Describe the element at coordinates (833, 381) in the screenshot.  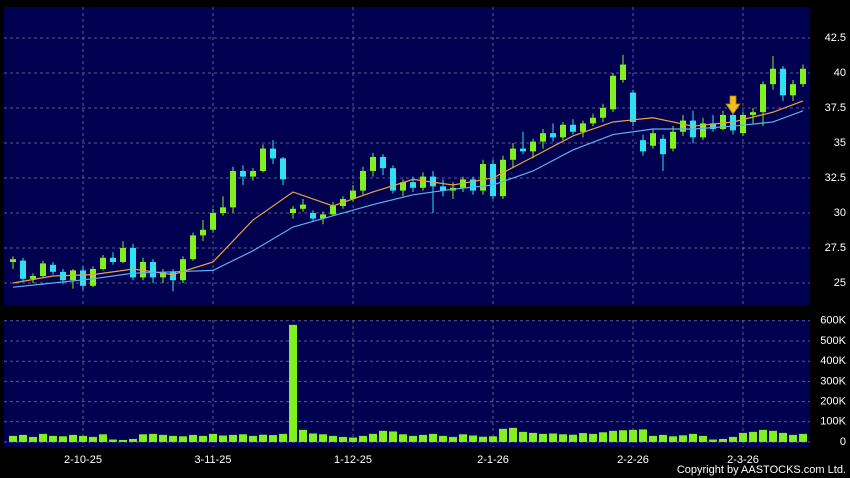
I see `y-tick-label: 300K` at that location.